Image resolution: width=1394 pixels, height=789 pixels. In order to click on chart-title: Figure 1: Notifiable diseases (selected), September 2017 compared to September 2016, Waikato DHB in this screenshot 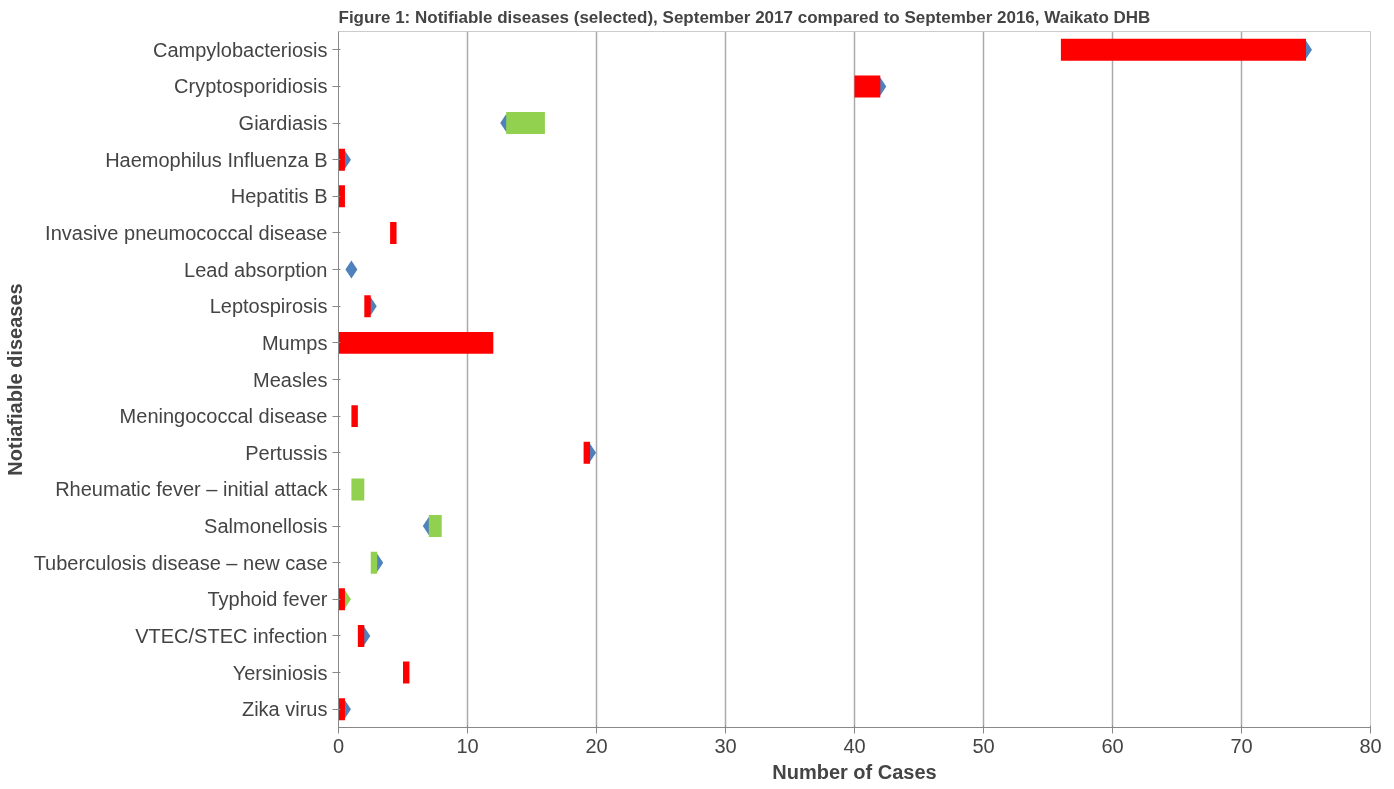, I will do `click(744, 17)`.